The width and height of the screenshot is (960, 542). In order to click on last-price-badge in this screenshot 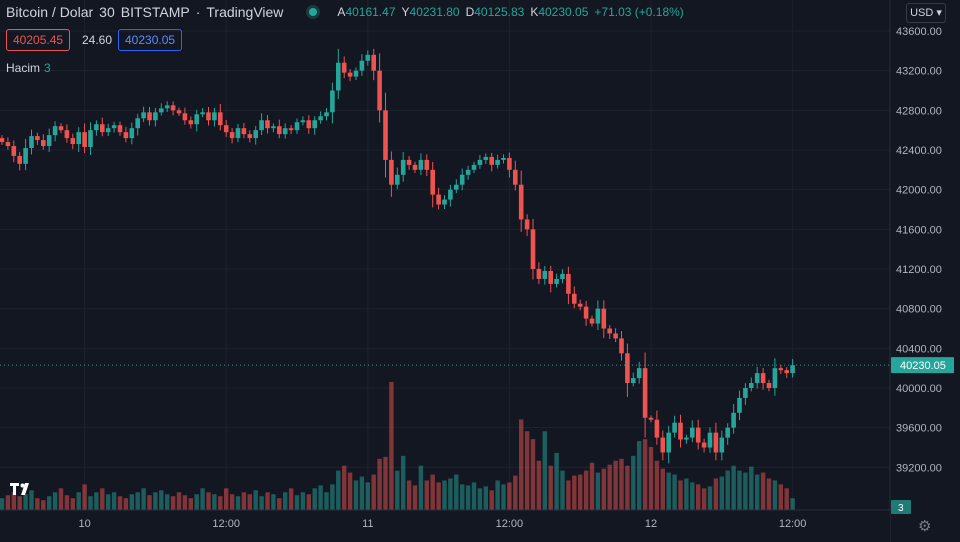, I will do `click(922, 365)`.